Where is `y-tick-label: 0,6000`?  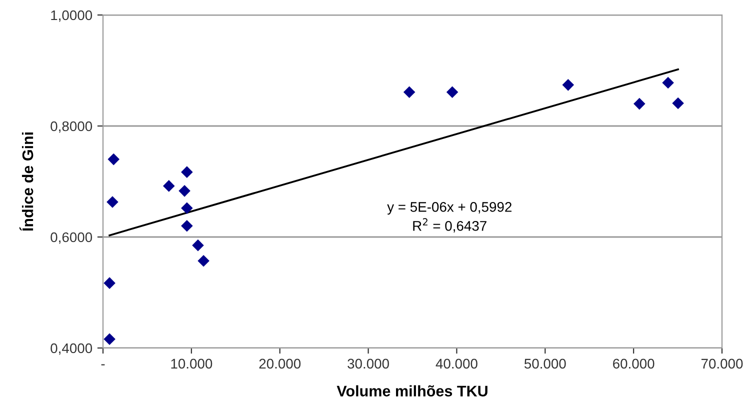
y-tick-label: 0,6000 is located at coordinates (71, 238).